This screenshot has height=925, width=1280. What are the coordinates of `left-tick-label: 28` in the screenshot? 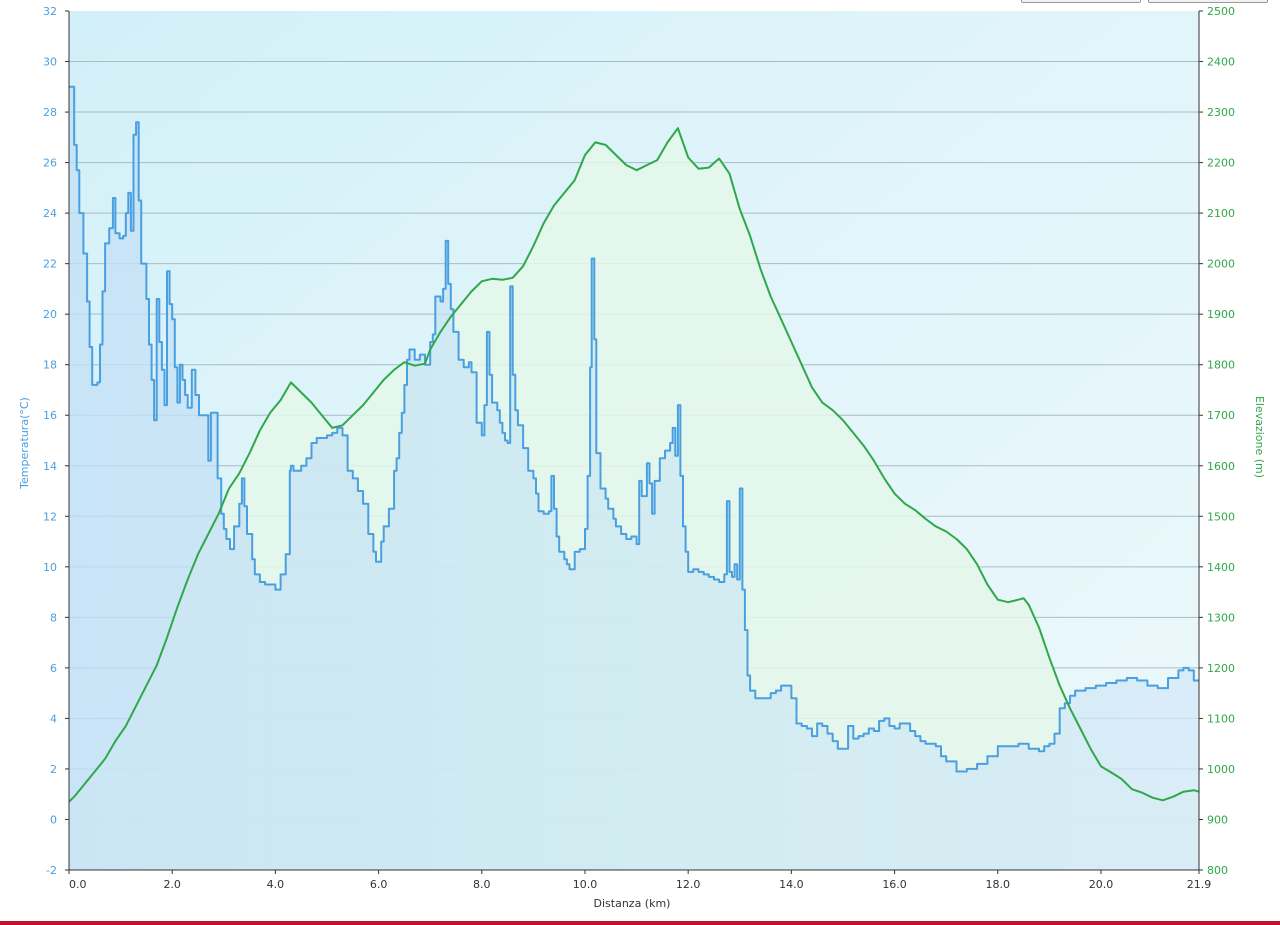 It's located at (50, 112).